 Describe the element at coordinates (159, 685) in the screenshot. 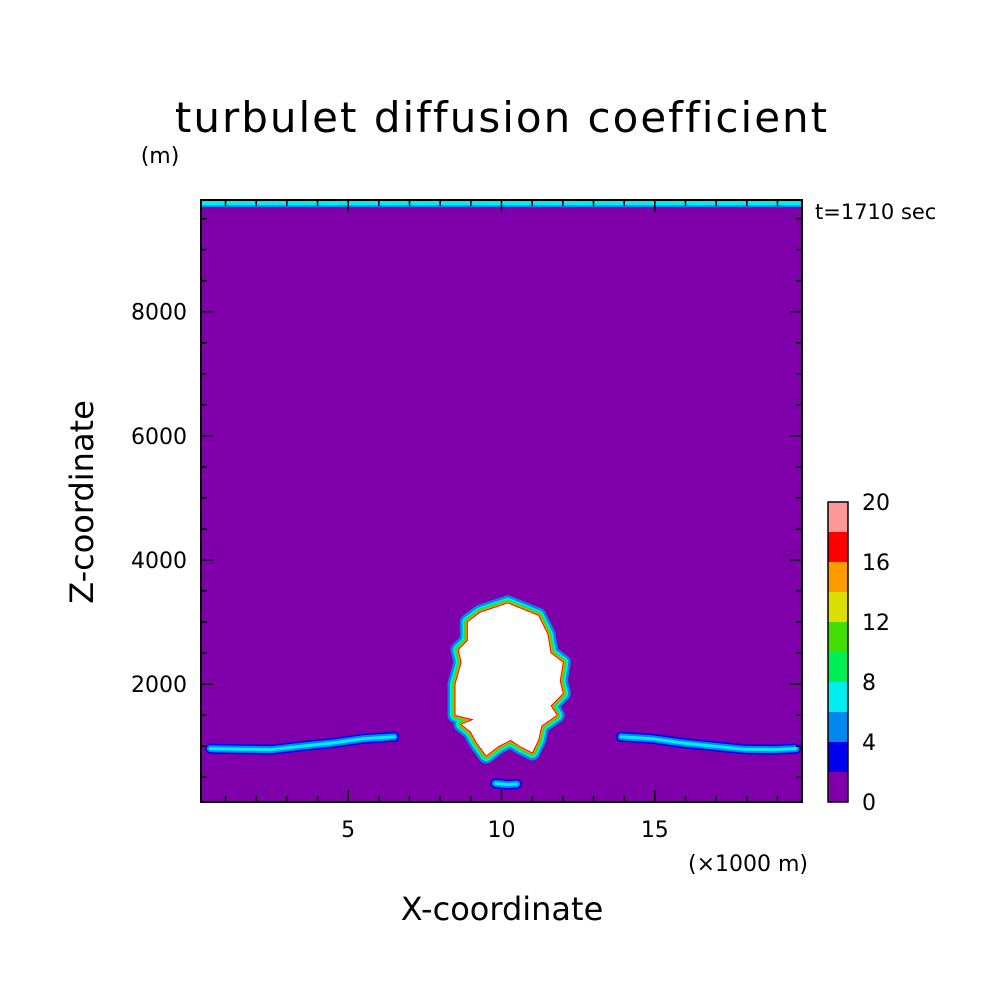

I see `y-tick-label: 2000` at that location.